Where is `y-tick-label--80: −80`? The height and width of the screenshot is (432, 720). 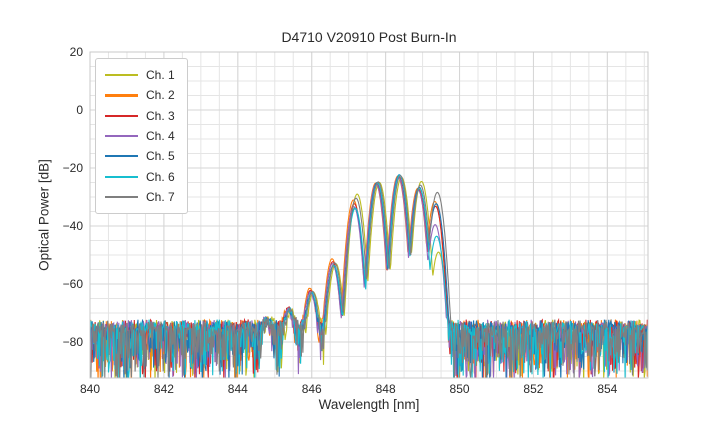
y-tick-label--80: −80 is located at coordinates (73, 342).